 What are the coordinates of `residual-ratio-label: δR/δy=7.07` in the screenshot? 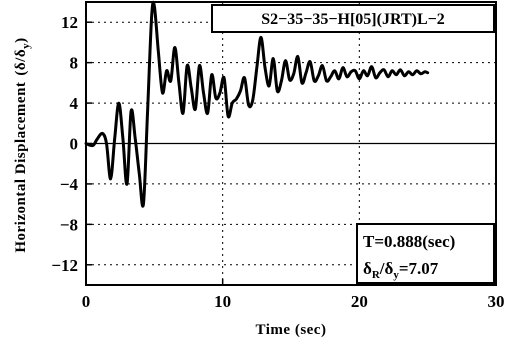 It's located at (401, 270).